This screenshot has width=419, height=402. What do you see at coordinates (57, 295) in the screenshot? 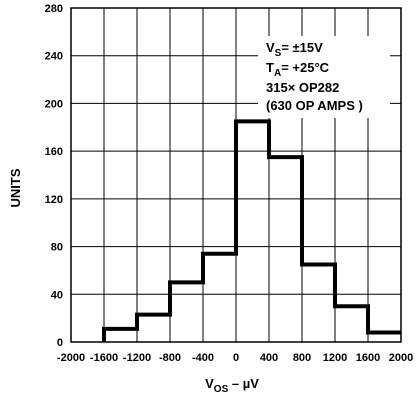
I see `y-tick-label: 40` at bounding box center [57, 295].